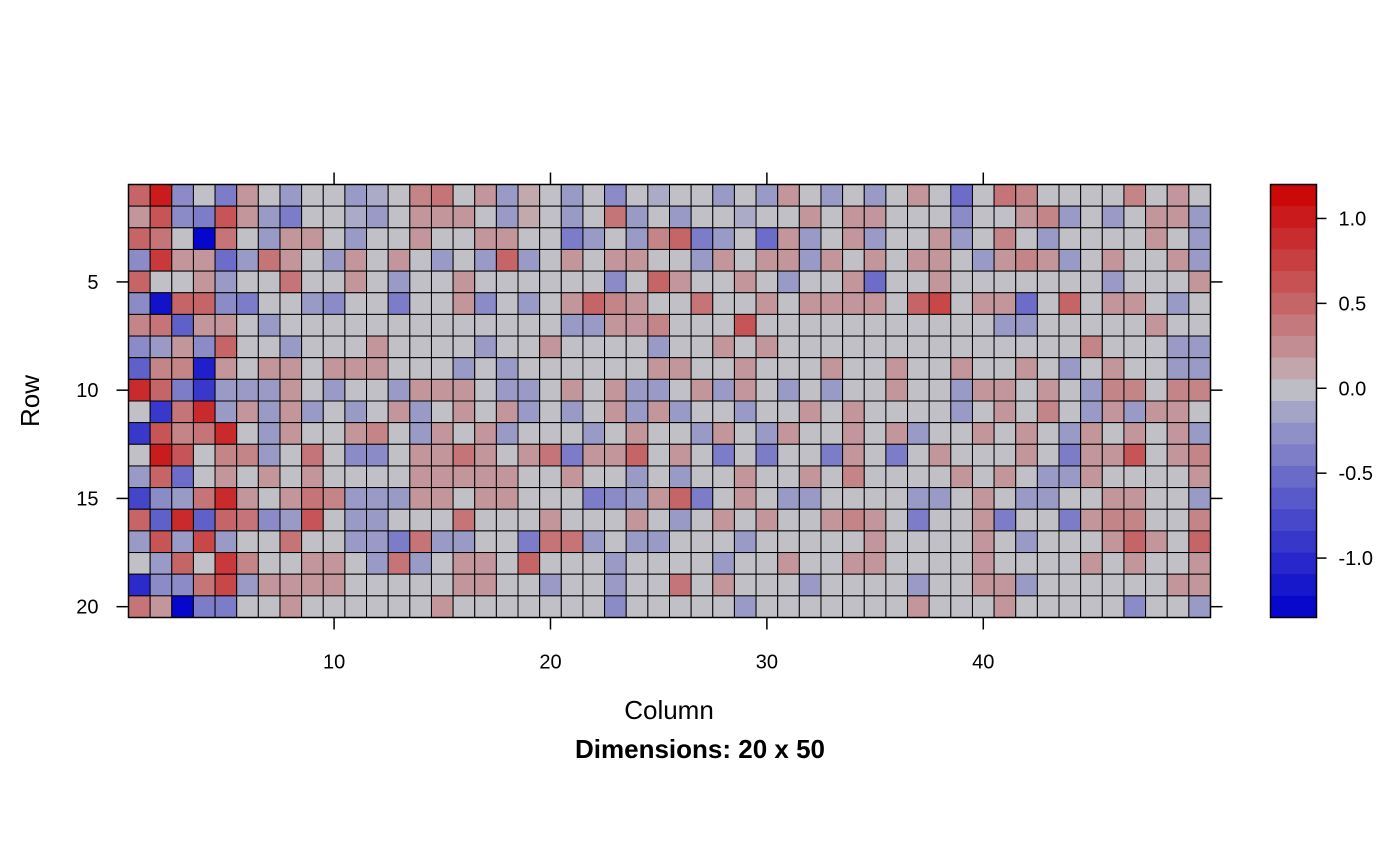 This screenshot has width=1400, height=866. Describe the element at coordinates (1353, 304) in the screenshot. I see `colorbar-tick-label: 0.5` at that location.